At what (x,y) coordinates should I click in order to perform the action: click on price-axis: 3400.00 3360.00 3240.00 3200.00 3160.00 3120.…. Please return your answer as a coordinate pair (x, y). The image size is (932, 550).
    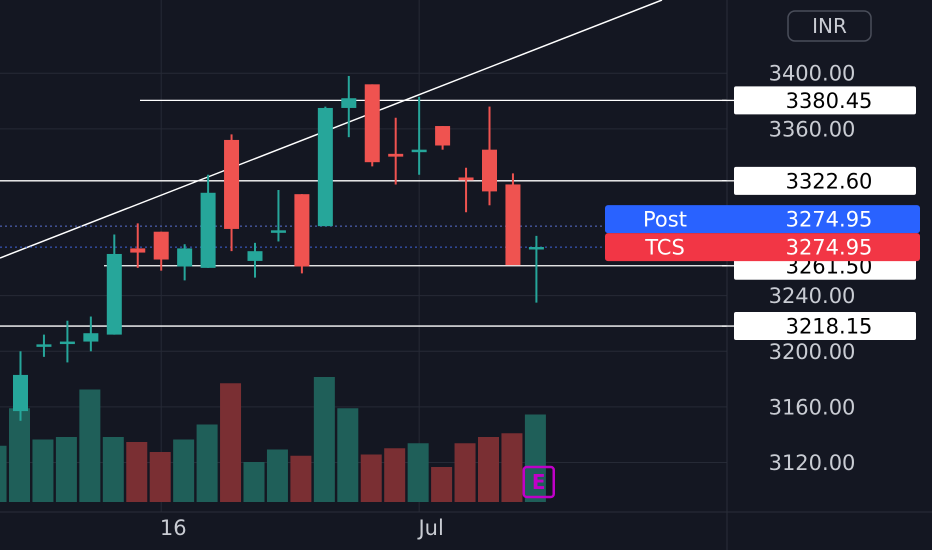
    Looking at the image, I should click on (812, 268).